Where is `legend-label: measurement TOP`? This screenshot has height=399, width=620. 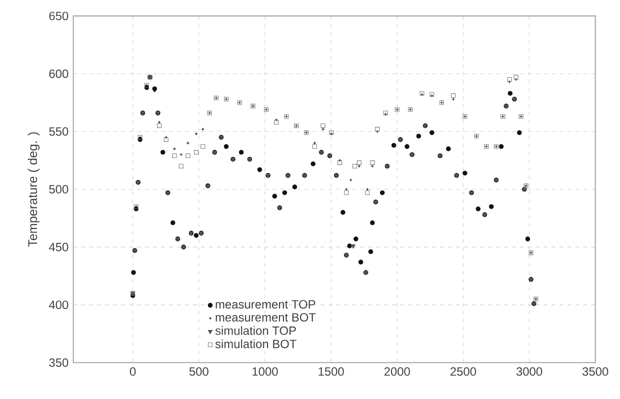 legend-label: measurement TOP is located at coordinates (266, 304).